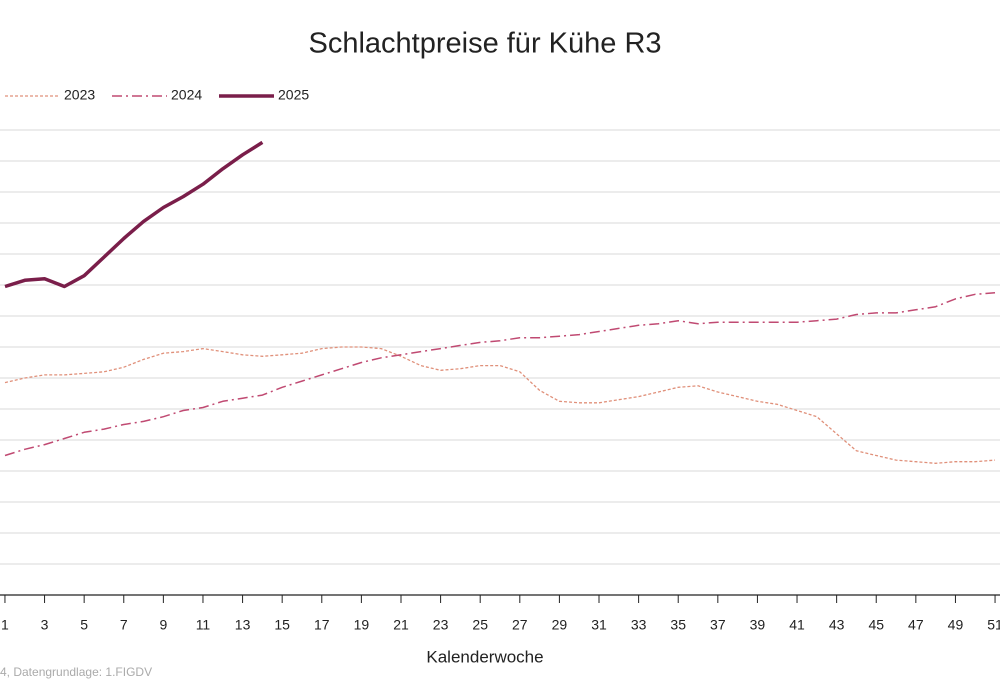 The height and width of the screenshot is (700, 1000). I want to click on legend-label: 2024, so click(186, 95).